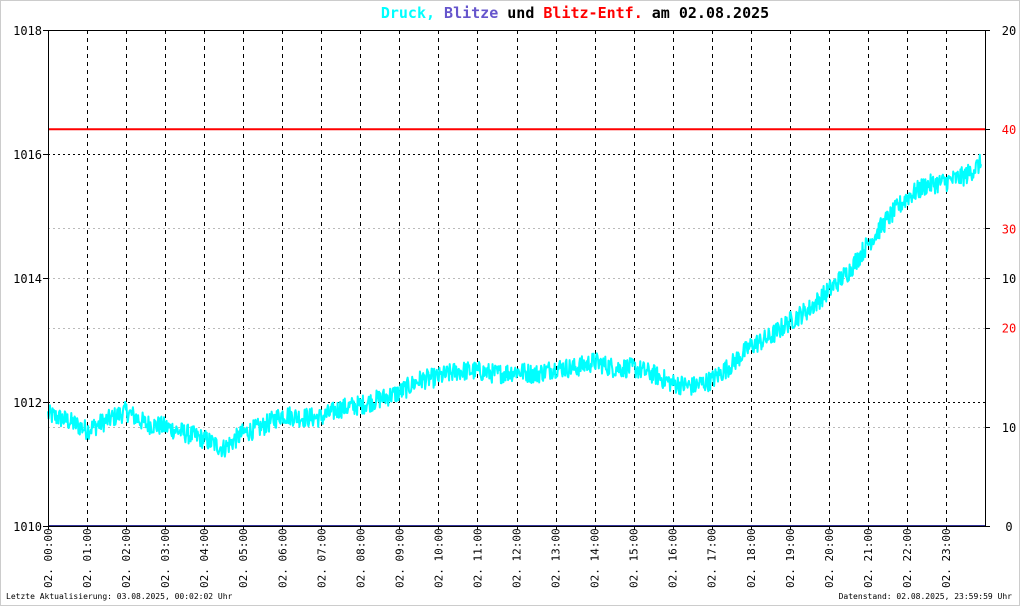 The height and width of the screenshot is (606, 1020). What do you see at coordinates (706, 13) in the screenshot?
I see `title-part-4: am 02.08.2025` at bounding box center [706, 13].